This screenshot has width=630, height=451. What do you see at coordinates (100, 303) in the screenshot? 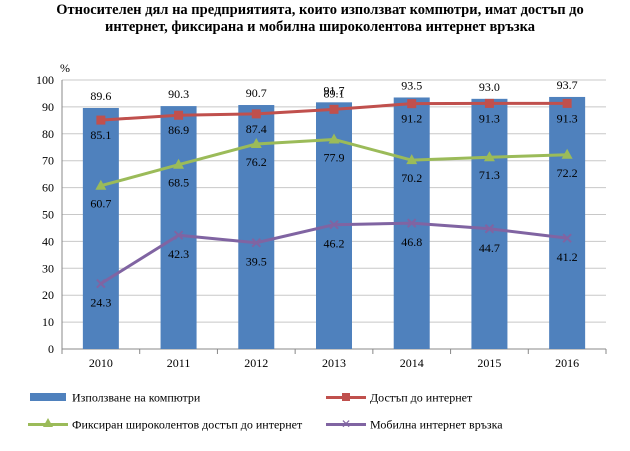
I see `data-label-mobile-internet: 24.3` at bounding box center [100, 303].